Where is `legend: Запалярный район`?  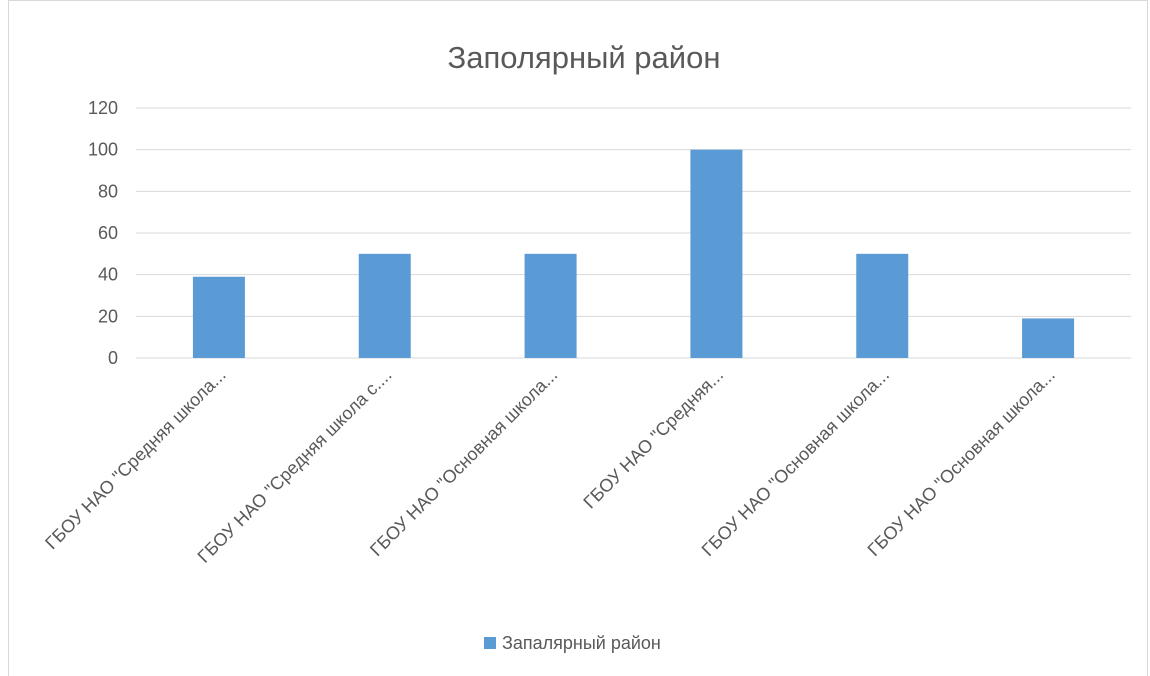 legend: Запалярный район is located at coordinates (572, 643).